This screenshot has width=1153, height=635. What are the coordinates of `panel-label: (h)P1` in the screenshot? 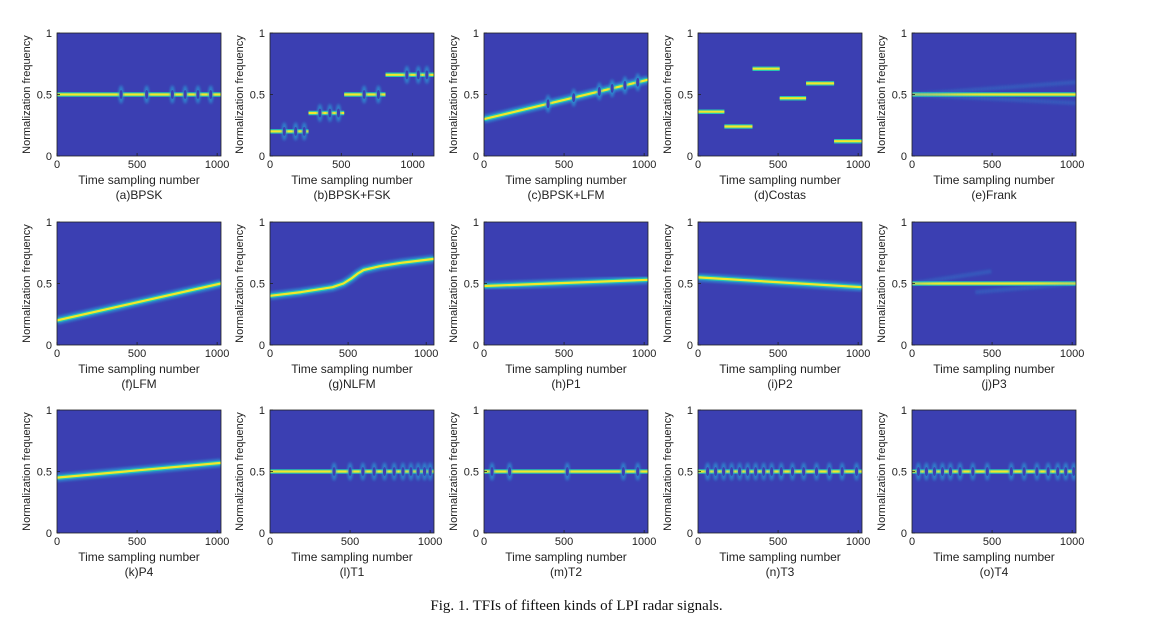 It's located at (566, 384).